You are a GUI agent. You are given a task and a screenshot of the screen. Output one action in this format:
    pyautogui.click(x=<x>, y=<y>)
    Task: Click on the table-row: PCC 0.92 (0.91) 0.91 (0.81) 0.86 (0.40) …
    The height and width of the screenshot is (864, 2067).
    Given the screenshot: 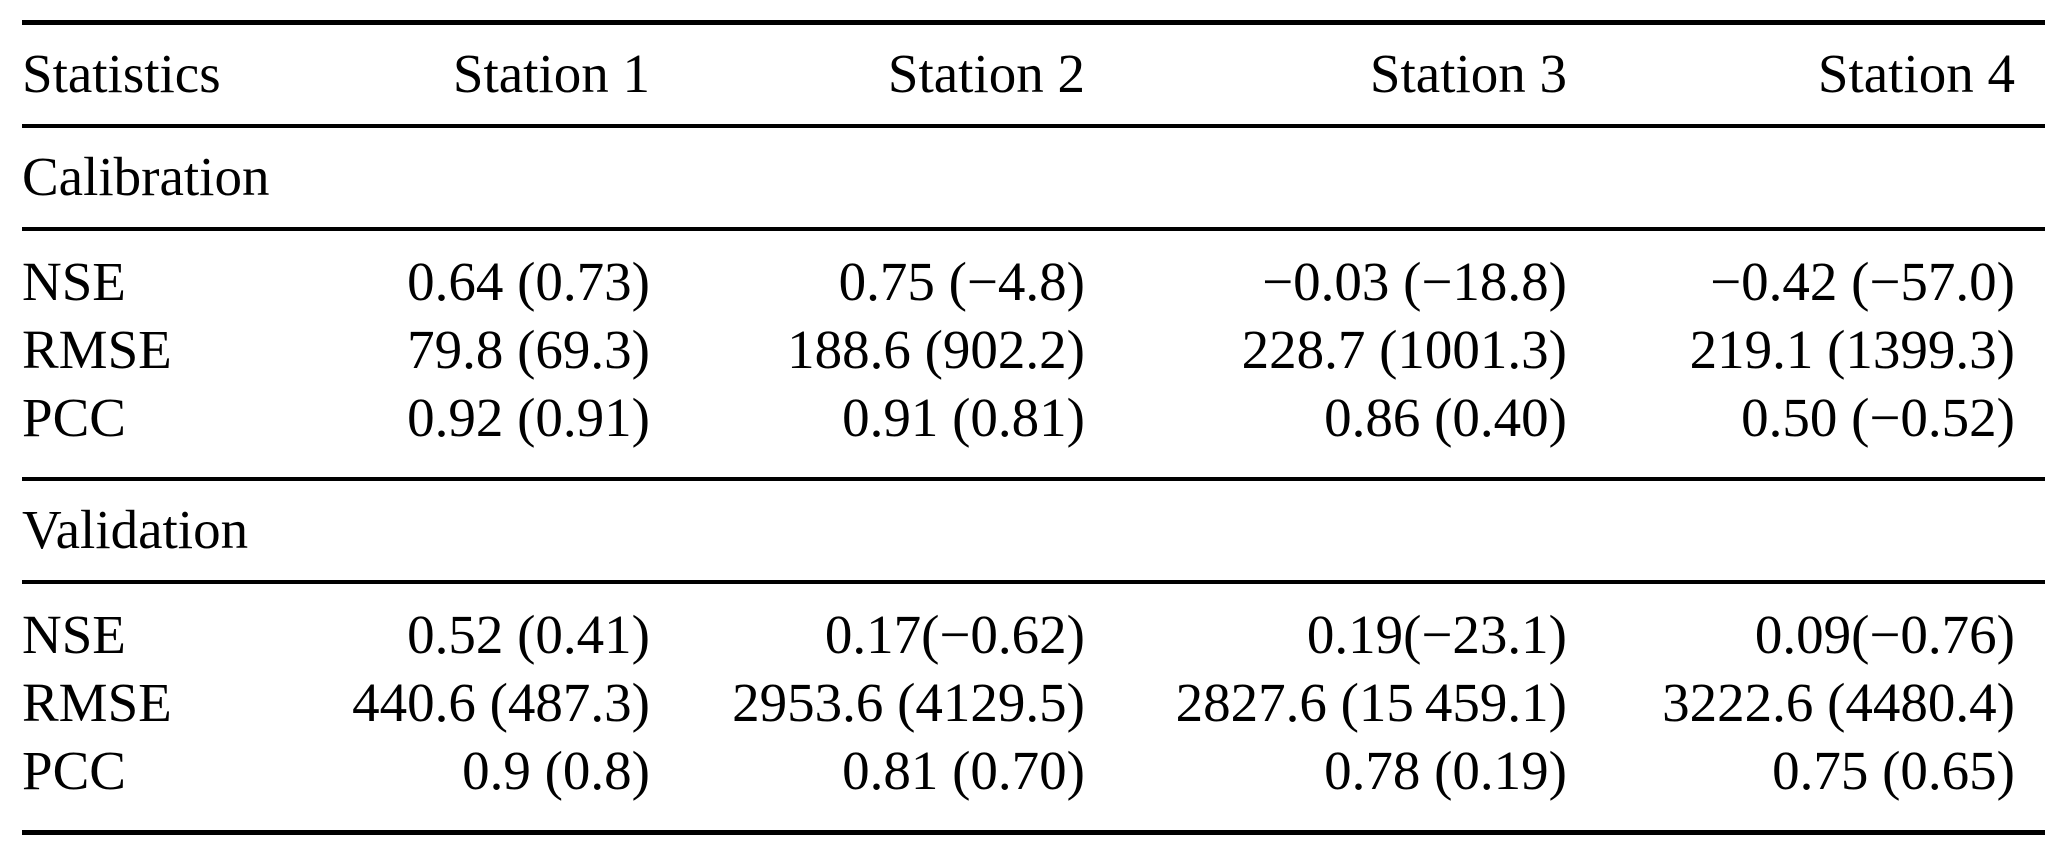 What is the action you would take?
    pyautogui.click(x=1033, y=432)
    